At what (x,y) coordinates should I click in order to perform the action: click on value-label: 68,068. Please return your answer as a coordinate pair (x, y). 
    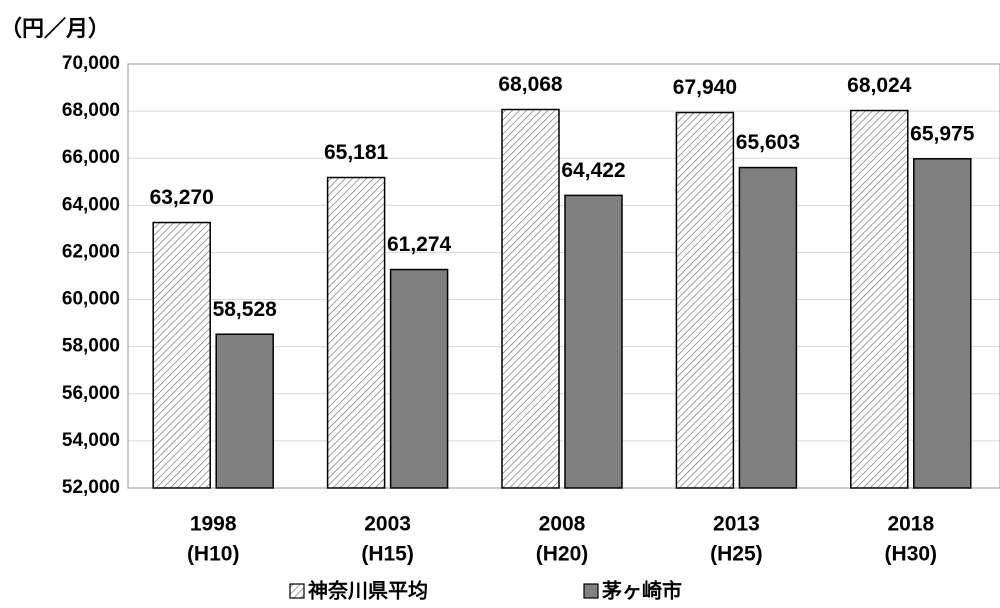
    Looking at the image, I should click on (530, 84).